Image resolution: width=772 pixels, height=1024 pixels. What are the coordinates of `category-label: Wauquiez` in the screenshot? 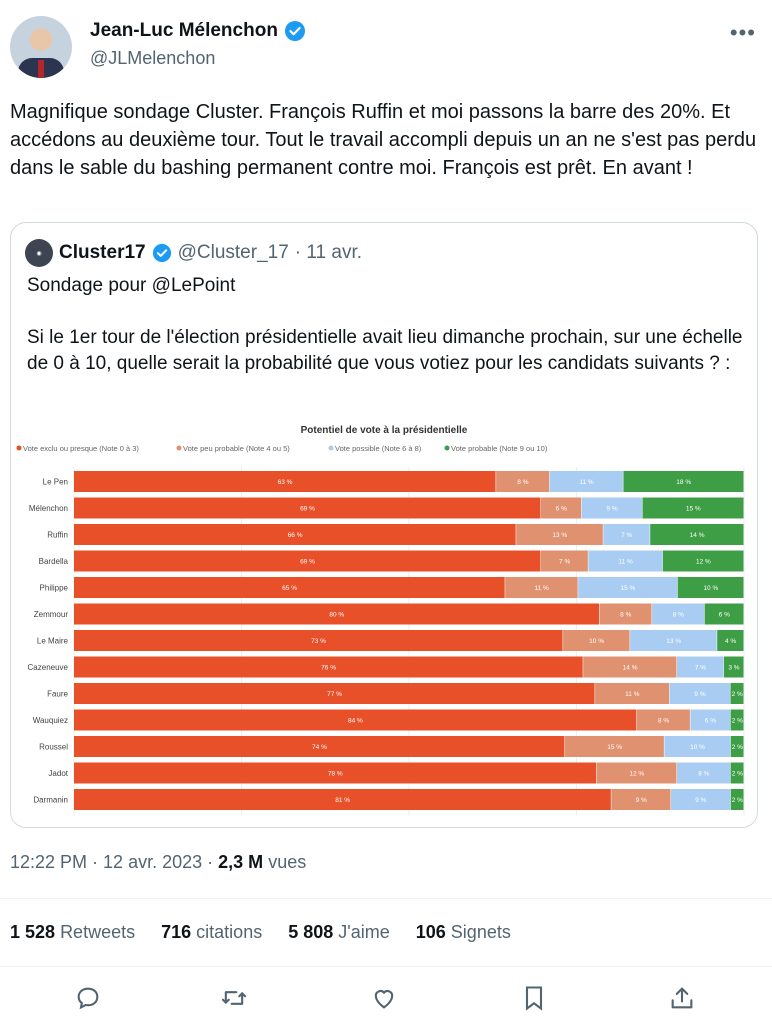 It's located at (50, 720).